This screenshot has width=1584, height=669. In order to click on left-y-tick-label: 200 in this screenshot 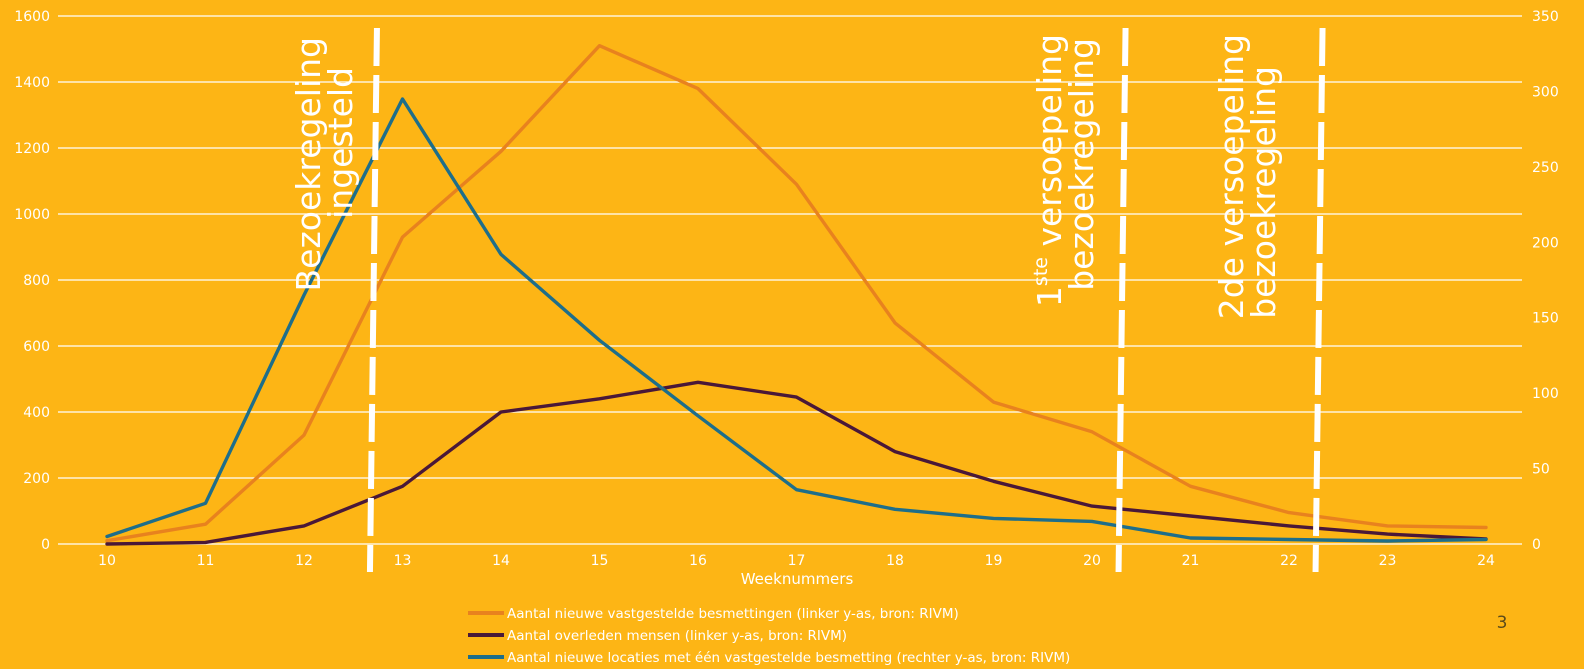, I will do `click(36, 479)`.